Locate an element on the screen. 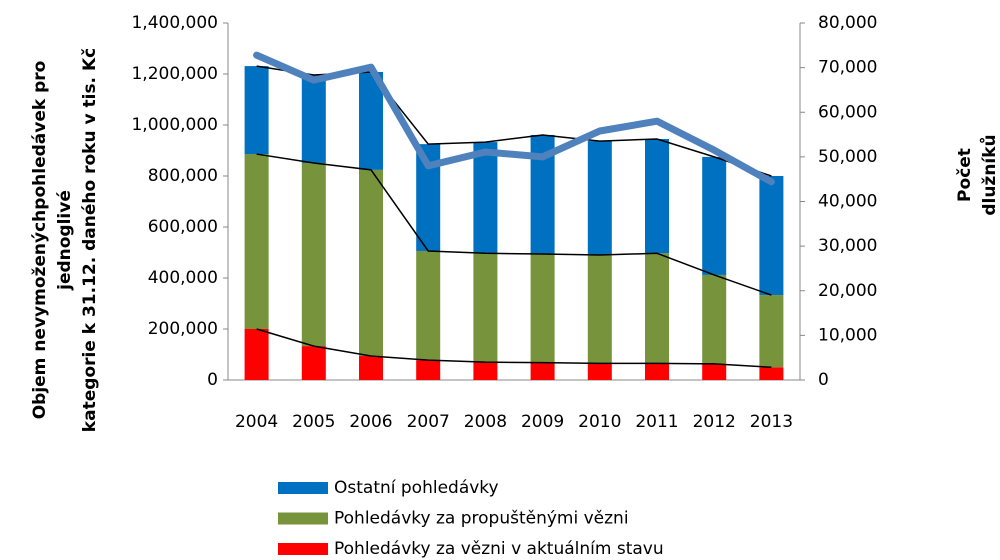 The image size is (1000, 560). x-tick-label: 2007 is located at coordinates (428, 422).